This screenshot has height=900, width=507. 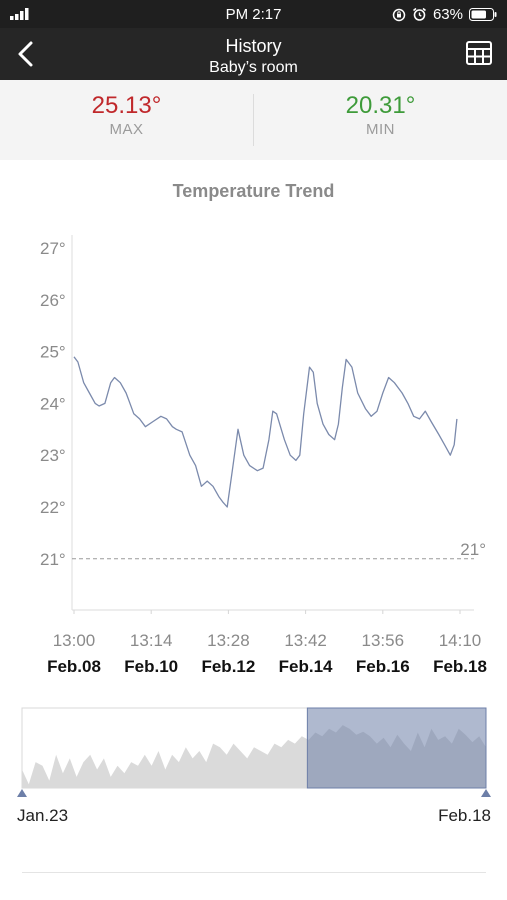 I want to click on summary-divider, so click(x=253, y=120).